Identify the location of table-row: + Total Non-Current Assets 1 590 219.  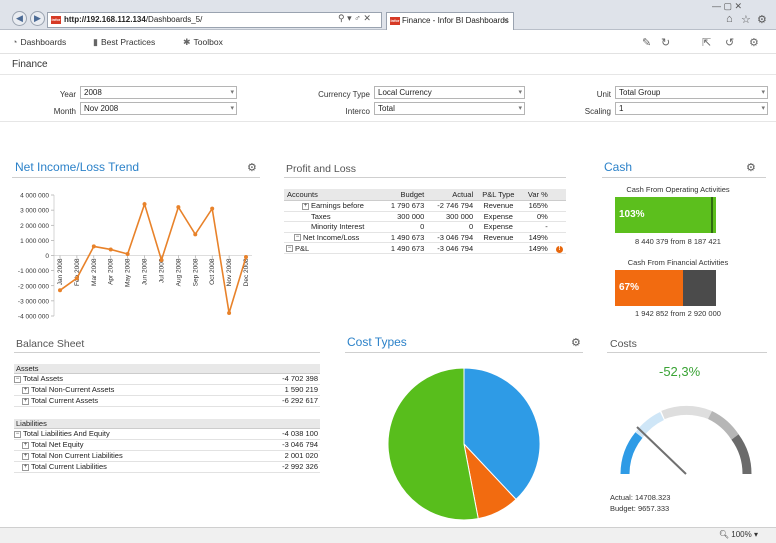
(167, 390).